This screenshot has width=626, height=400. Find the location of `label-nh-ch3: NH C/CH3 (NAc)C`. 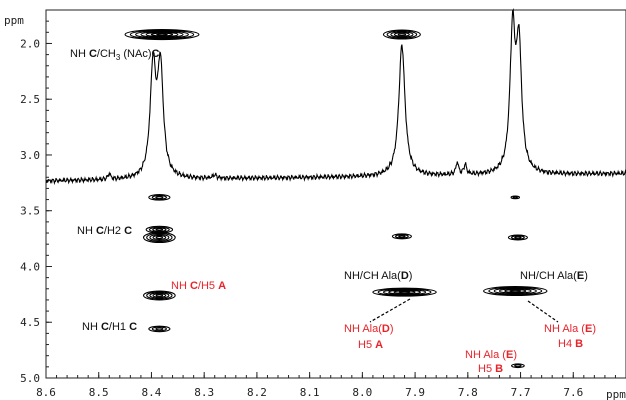

label-nh-ch3: NH C/CH3 (NAc)C is located at coordinates (114, 55).